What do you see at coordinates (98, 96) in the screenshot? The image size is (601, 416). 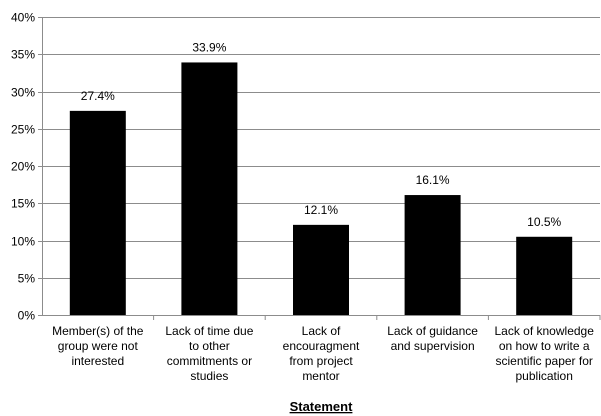 I see `data-label: 27.4%` at bounding box center [98, 96].